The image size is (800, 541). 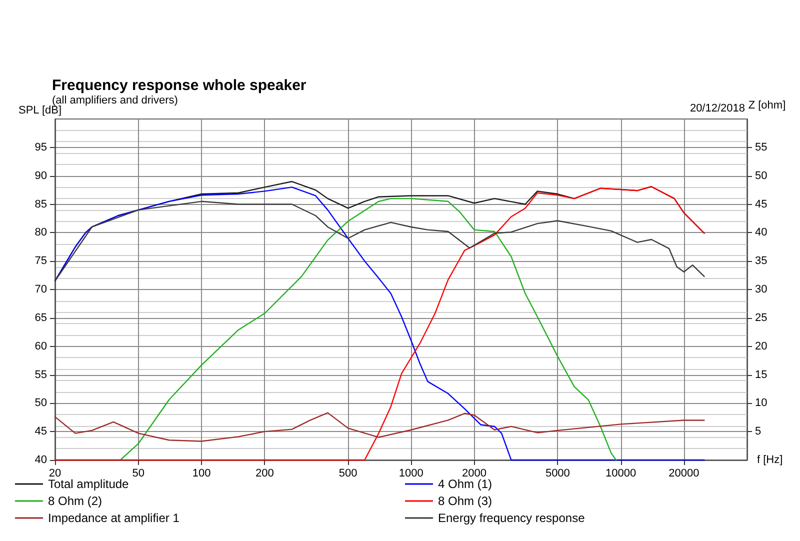 I want to click on y-tick-label: 40, so click(x=40, y=460).